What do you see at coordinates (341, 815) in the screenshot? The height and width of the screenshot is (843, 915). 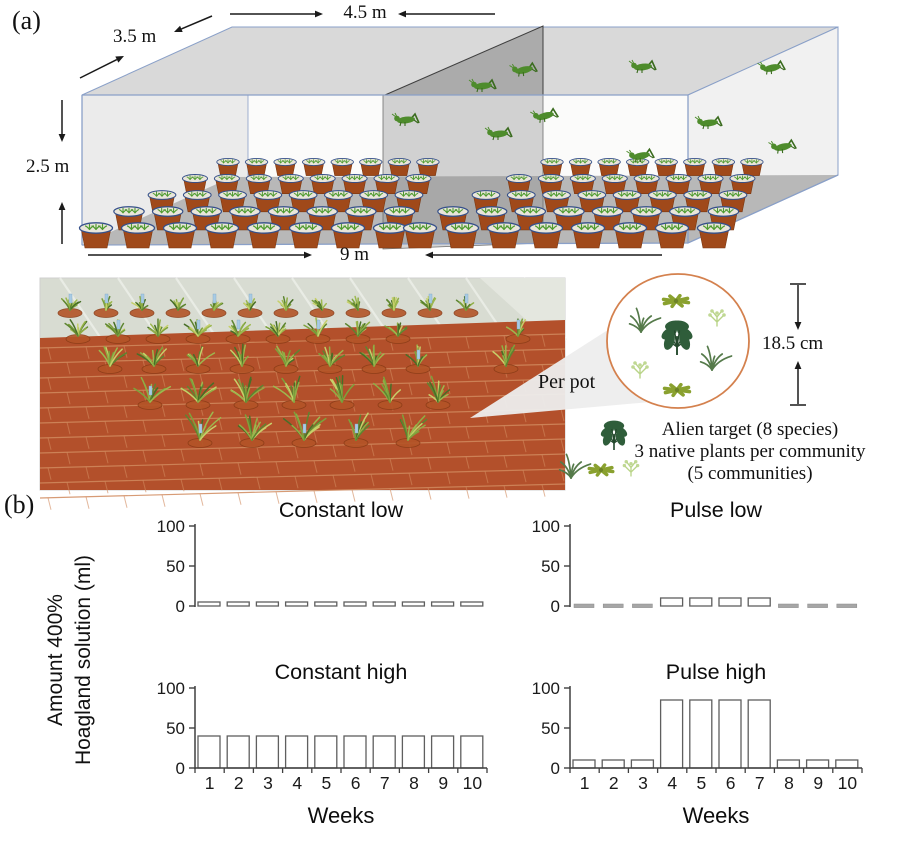 I see `x-axis-title: Weeks` at bounding box center [341, 815].